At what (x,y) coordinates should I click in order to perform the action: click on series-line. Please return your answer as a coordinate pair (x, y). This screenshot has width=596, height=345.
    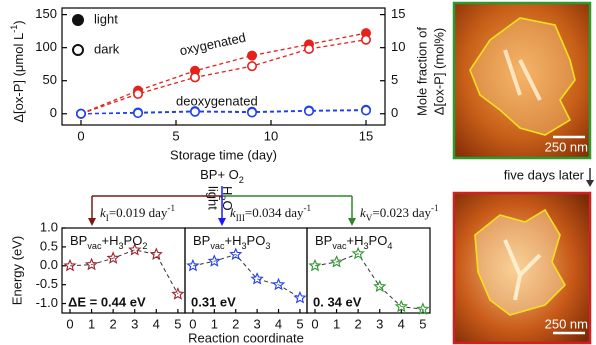
    Looking at the image, I should click on (223, 73).